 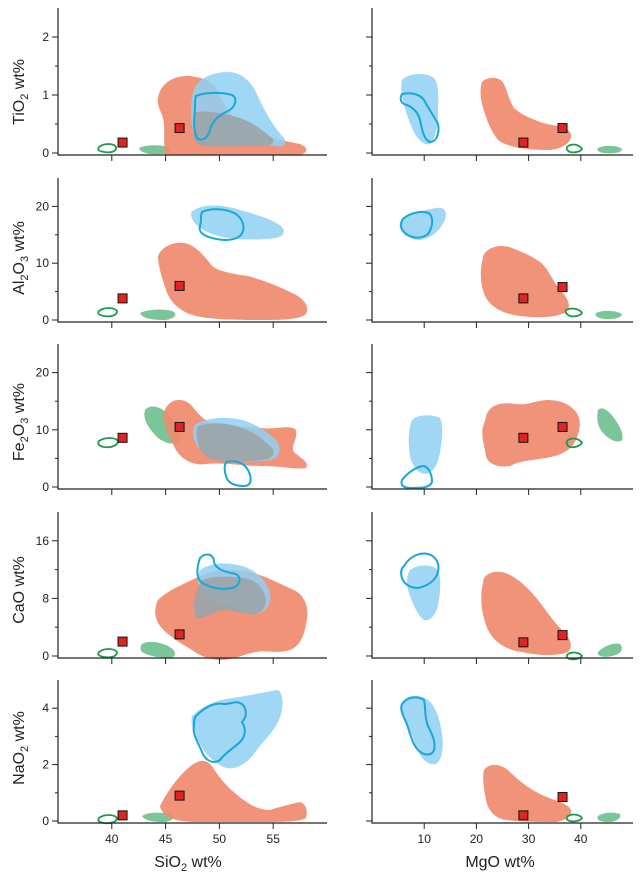 I want to click on panel-sio2-al2o3, so click(x=202, y=262).